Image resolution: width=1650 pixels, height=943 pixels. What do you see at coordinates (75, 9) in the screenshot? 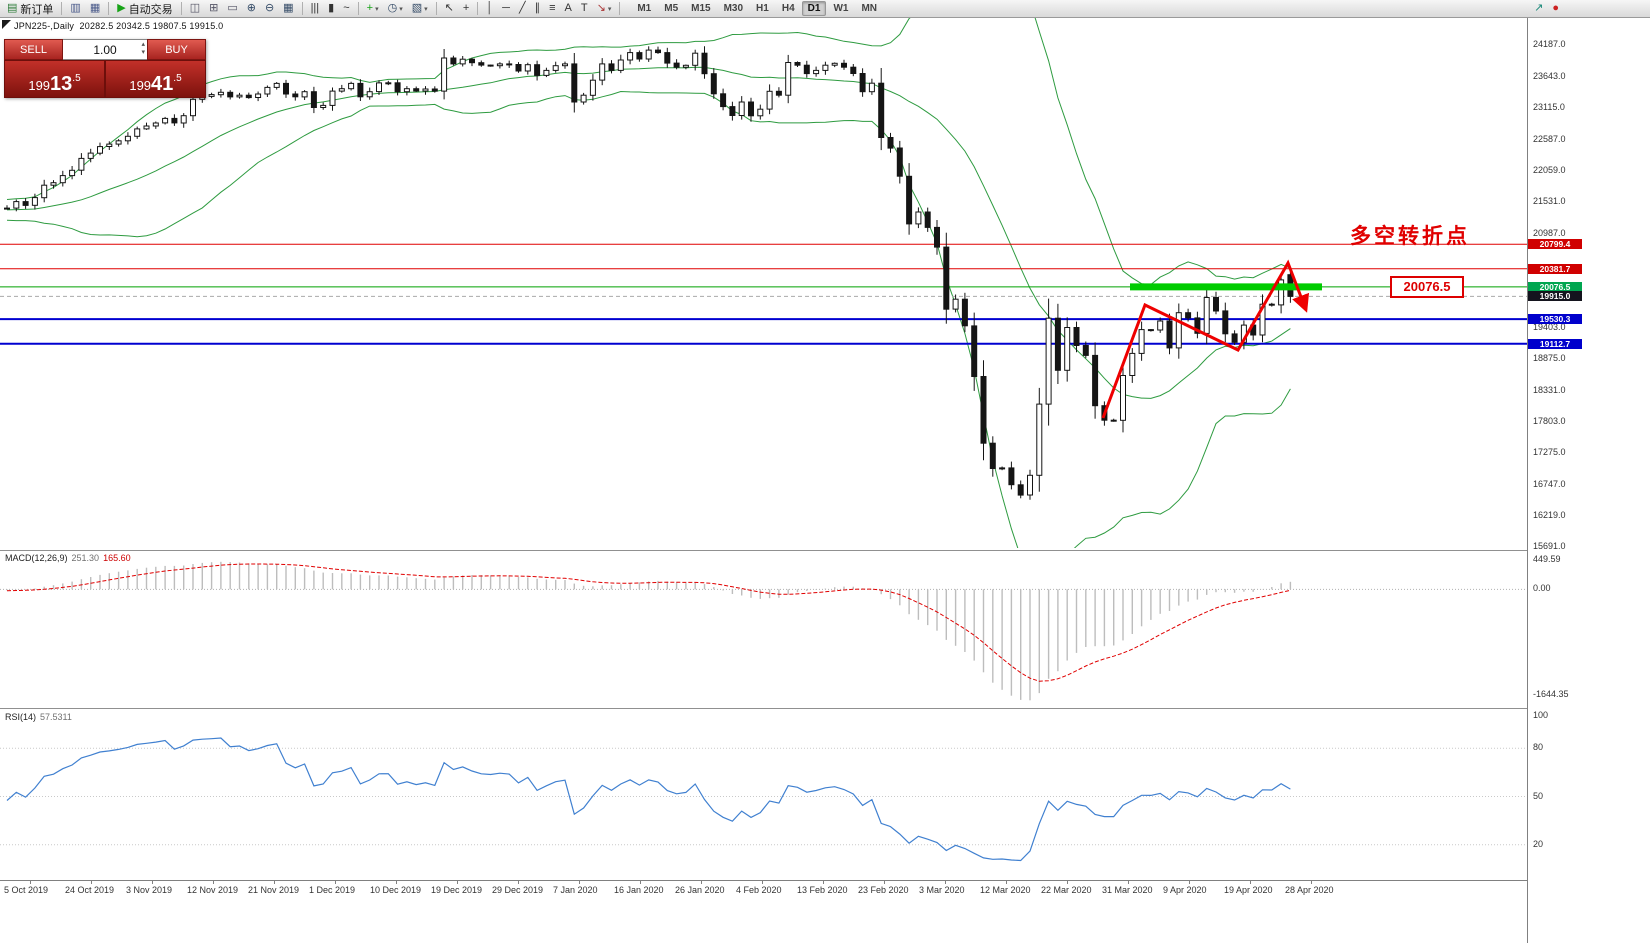
I see `chart-window-button: ▥` at bounding box center [75, 9].